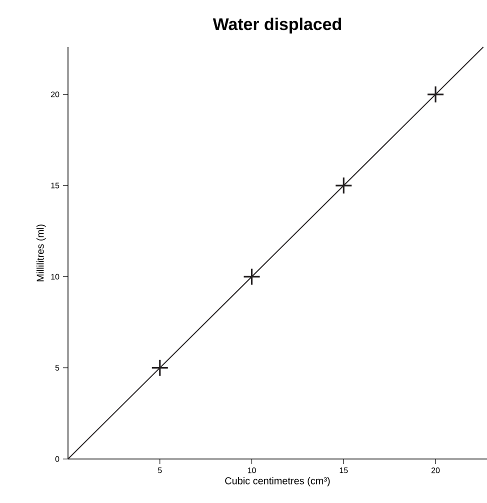 The image size is (487, 503). I want to click on y-axis-title: Millilitres (ml), so click(41, 253).